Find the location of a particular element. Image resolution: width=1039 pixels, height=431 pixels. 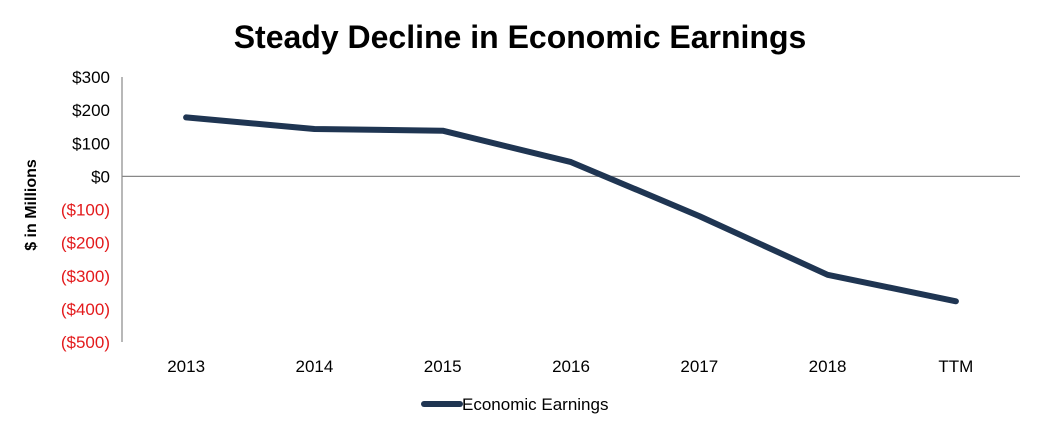

x-tick-label: 2017 is located at coordinates (699, 366).